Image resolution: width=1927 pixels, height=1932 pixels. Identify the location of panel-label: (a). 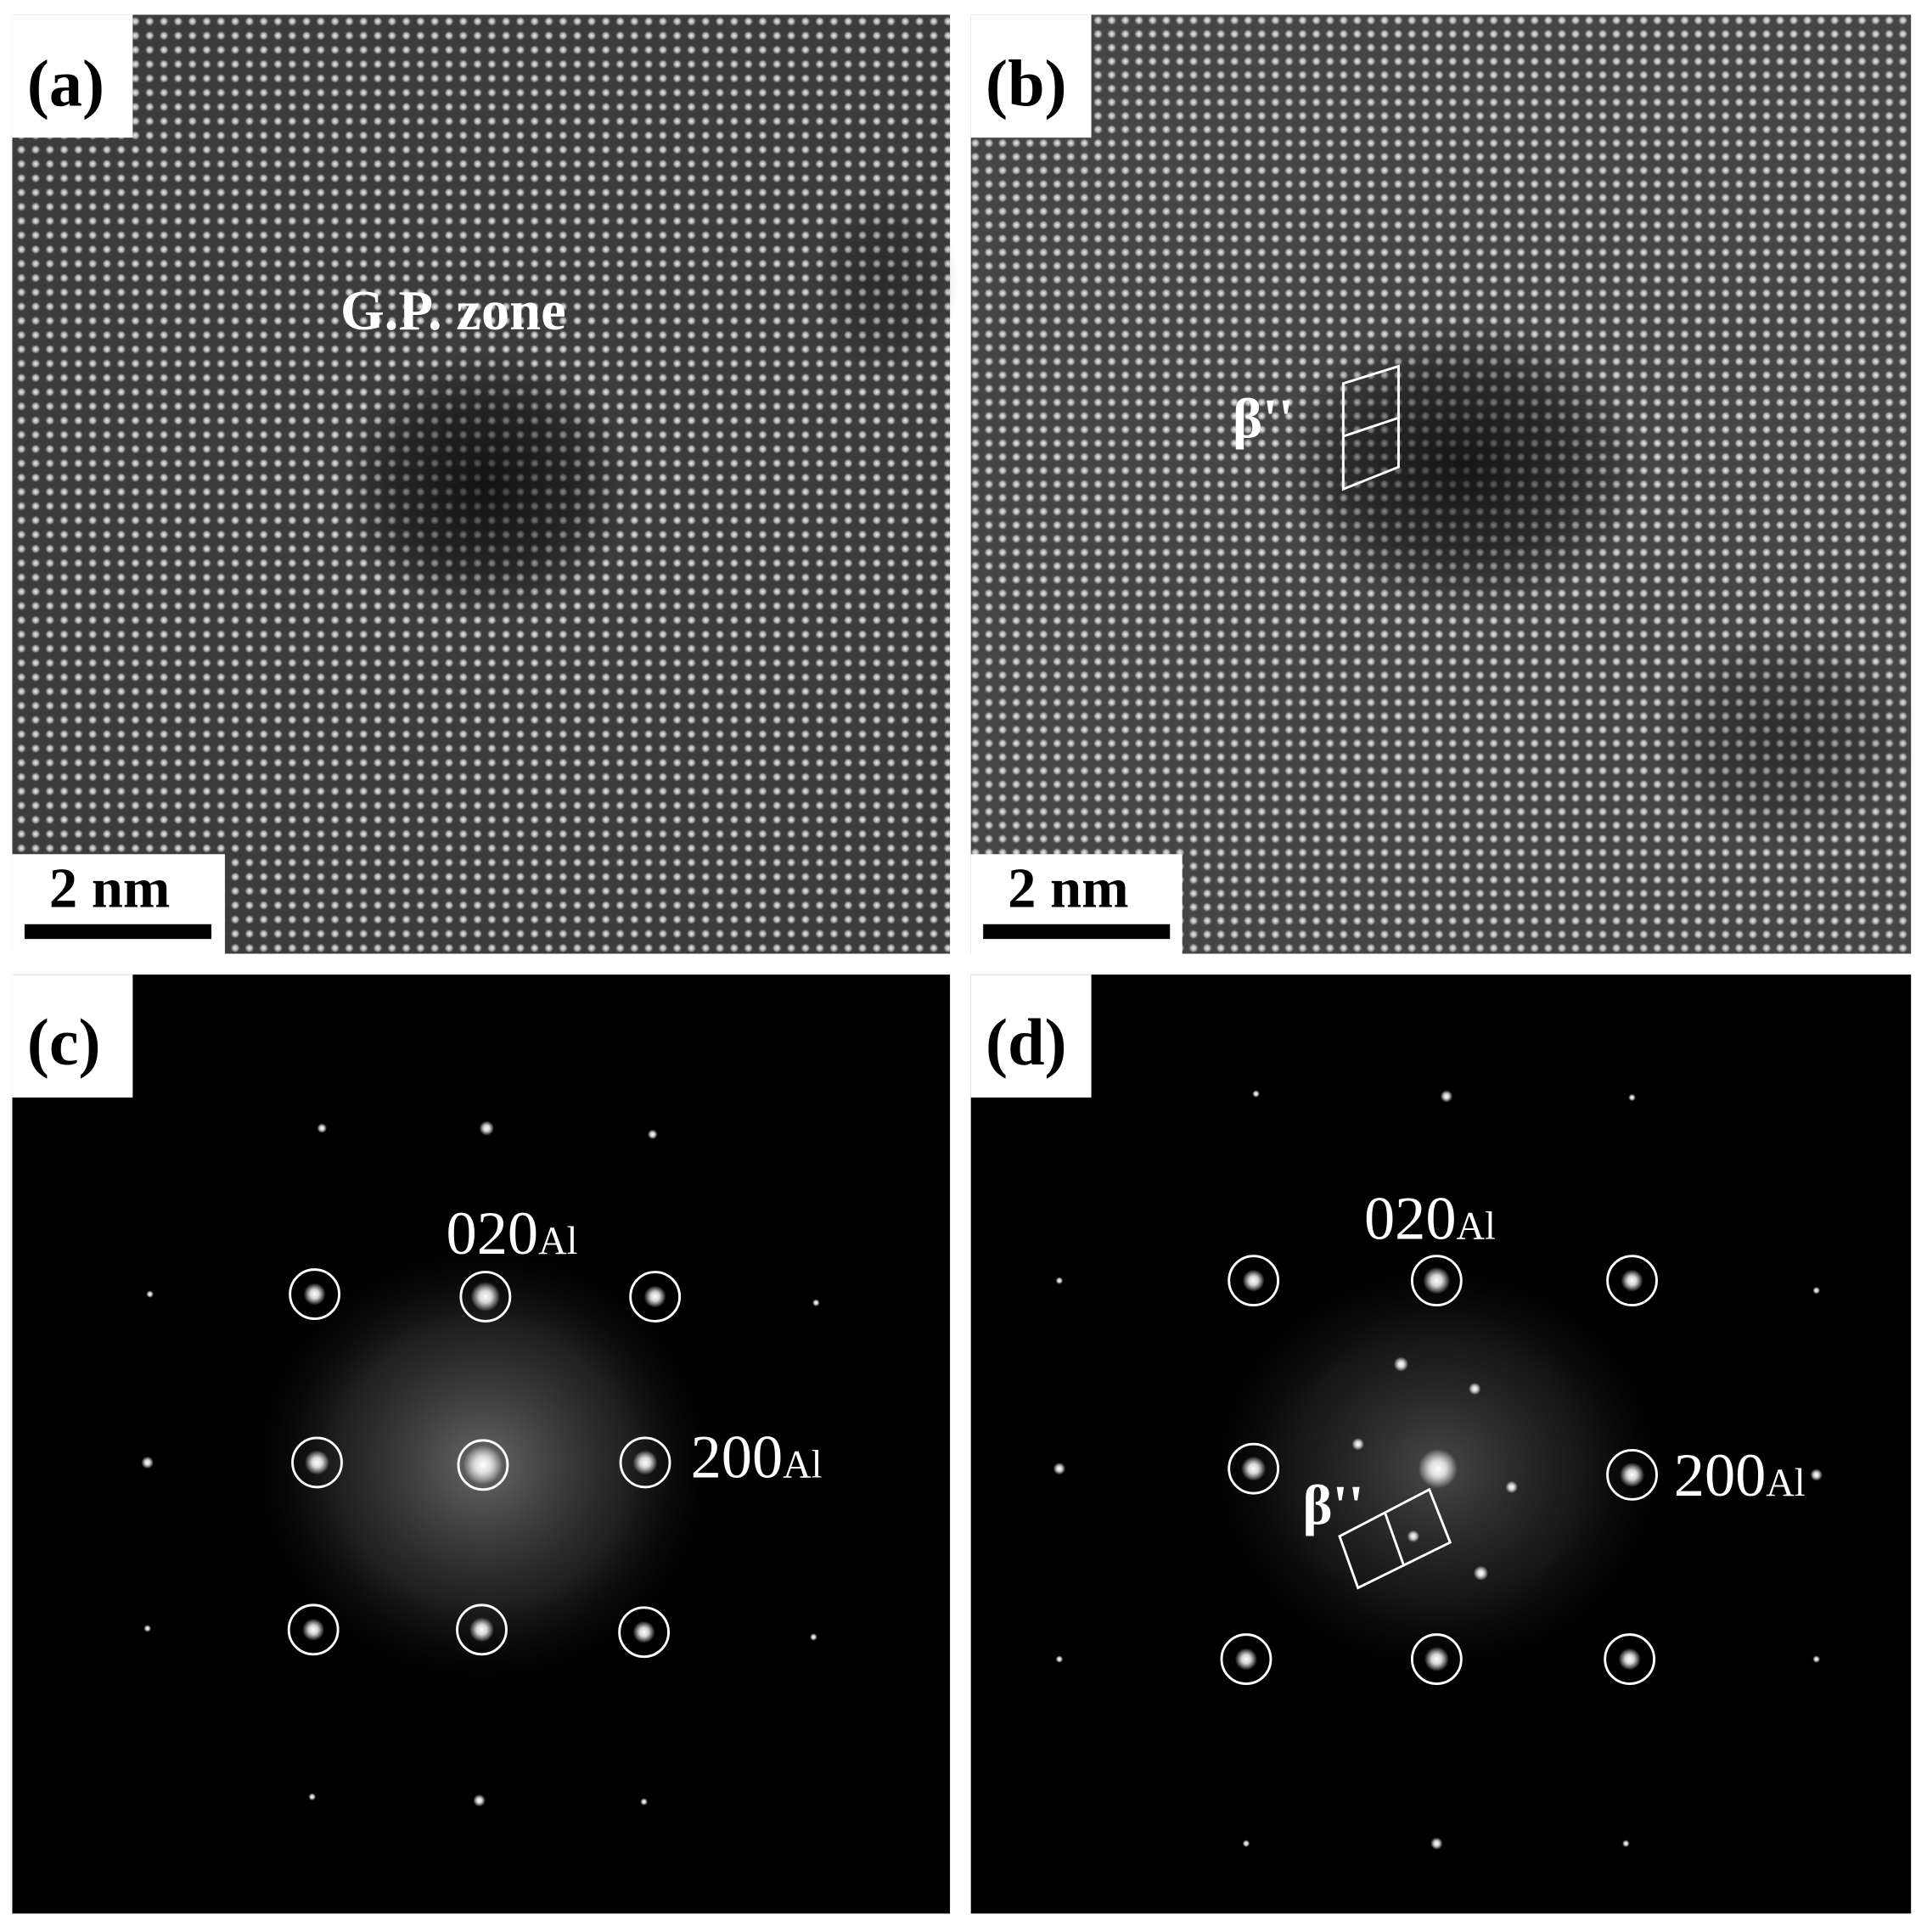
(65, 84).